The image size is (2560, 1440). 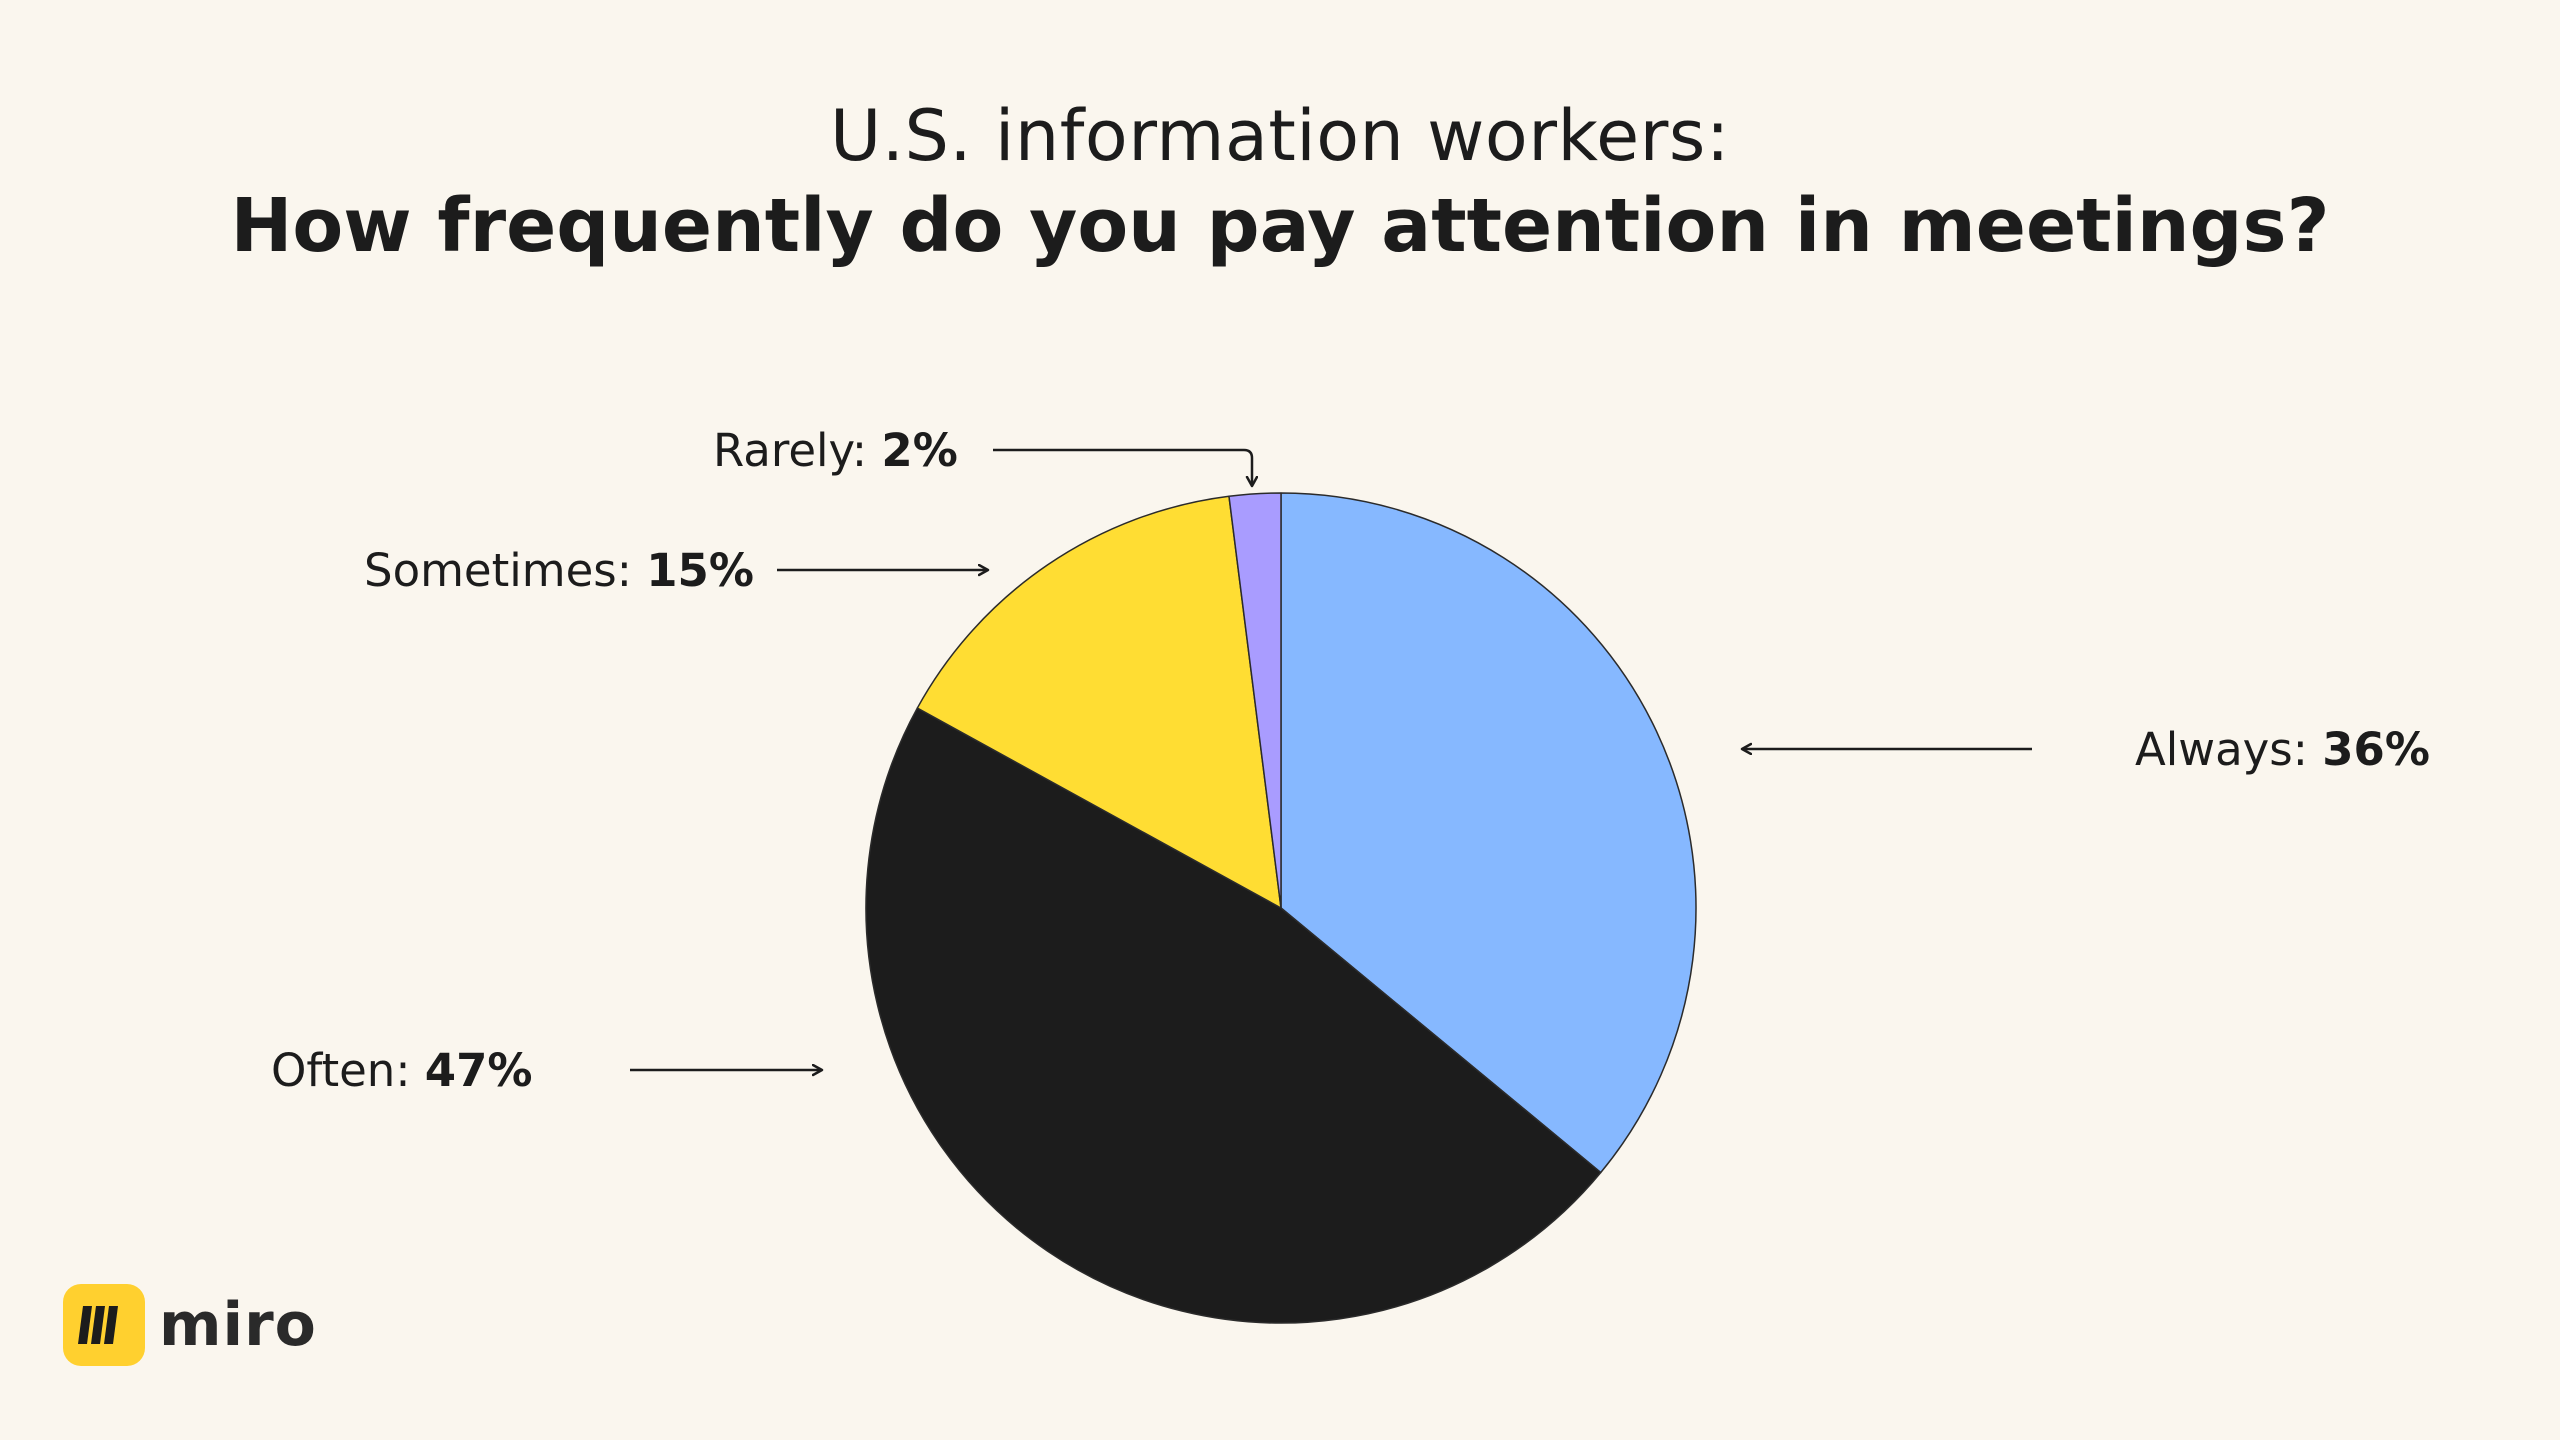 I want to click on slice-label-often-value: 47%, so click(x=478, y=1070).